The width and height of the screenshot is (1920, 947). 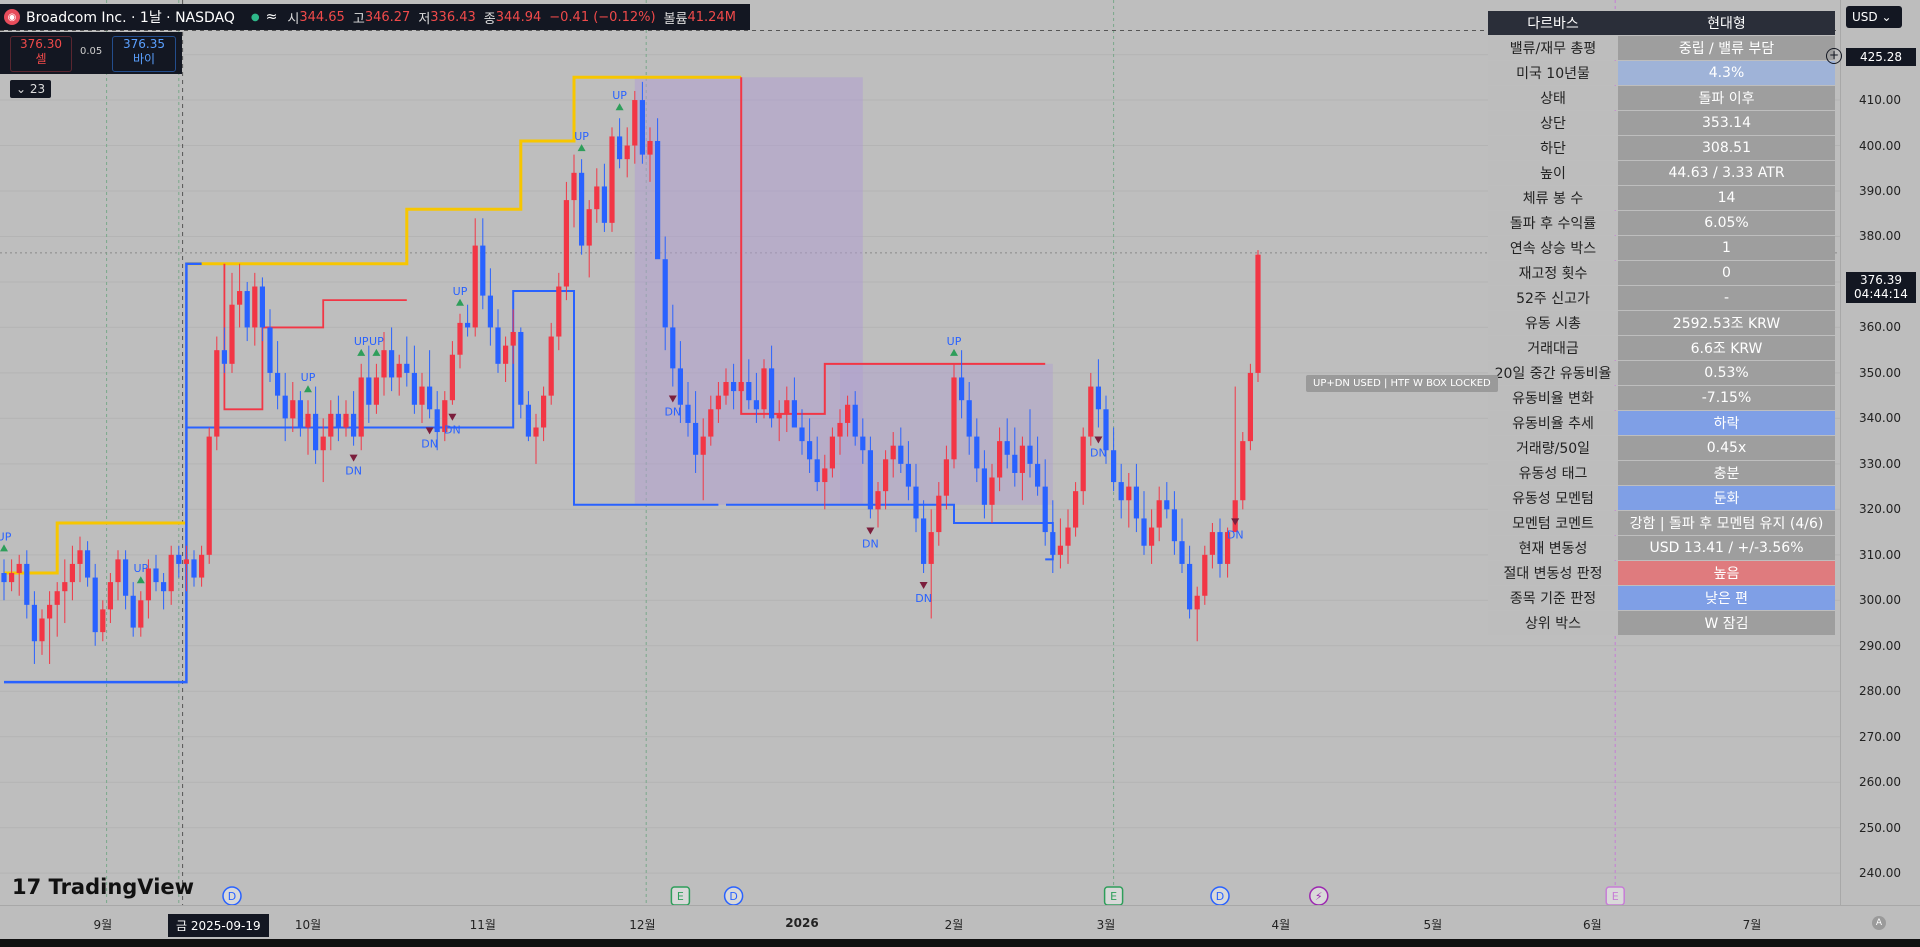 What do you see at coordinates (1661, 448) in the screenshot?
I see `table-row: 거래량/50일 0.45x` at bounding box center [1661, 448].